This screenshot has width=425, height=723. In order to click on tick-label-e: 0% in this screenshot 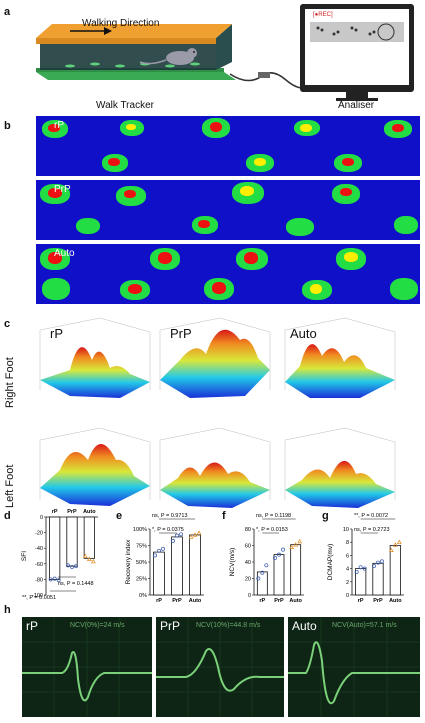, I will do `click(143, 596)`.